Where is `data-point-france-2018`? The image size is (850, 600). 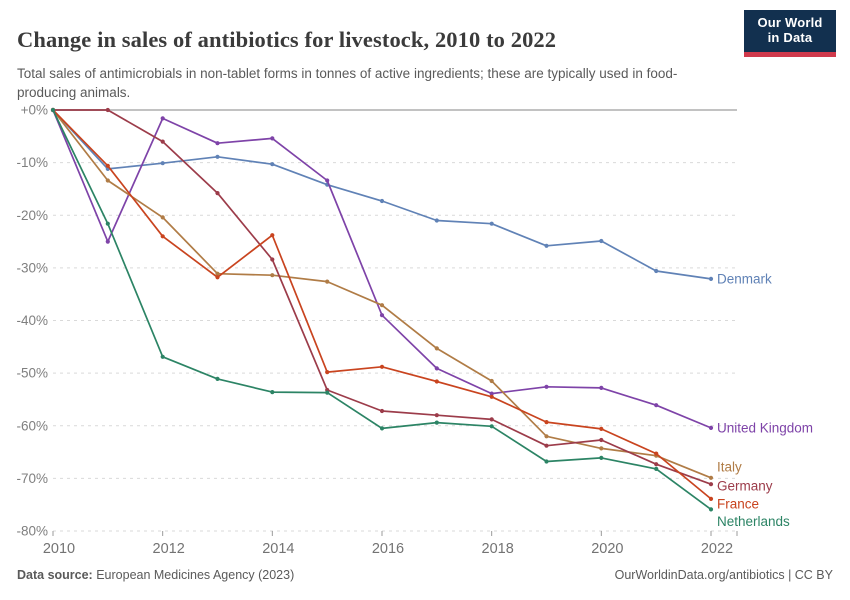 data-point-france-2018 is located at coordinates (491, 396).